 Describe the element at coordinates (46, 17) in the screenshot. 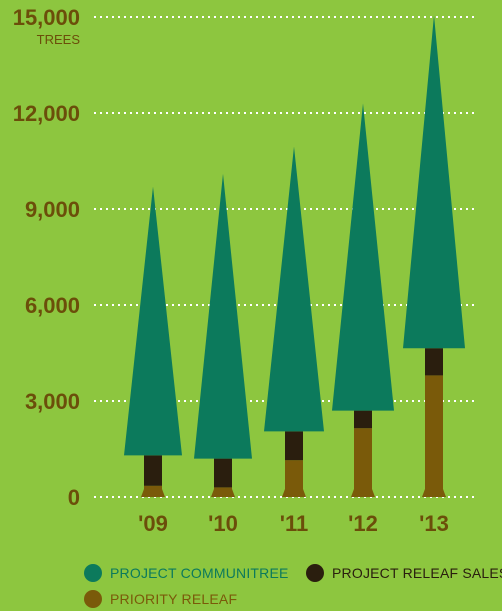

I see `y-tick-label: 15,000` at that location.